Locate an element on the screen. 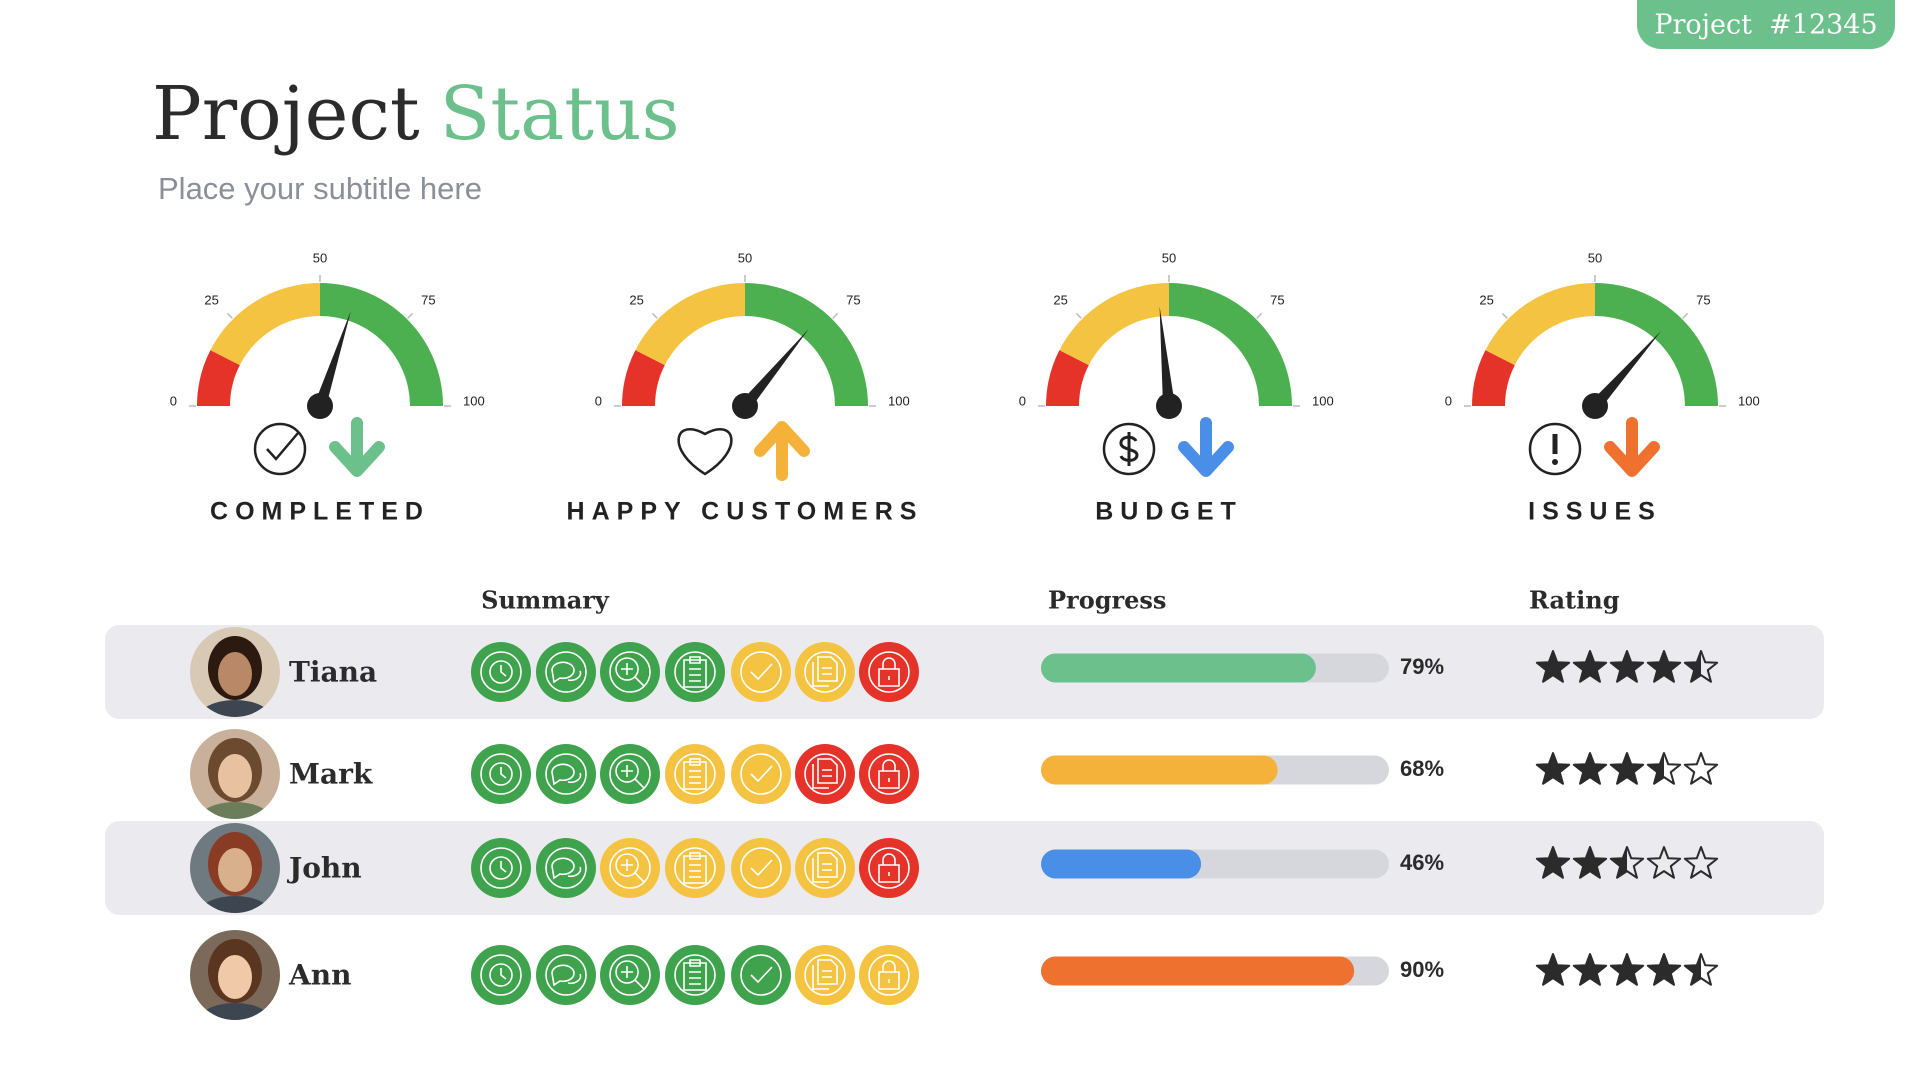 The image size is (1920, 1080). person-name: Tiana is located at coordinates (333, 672).